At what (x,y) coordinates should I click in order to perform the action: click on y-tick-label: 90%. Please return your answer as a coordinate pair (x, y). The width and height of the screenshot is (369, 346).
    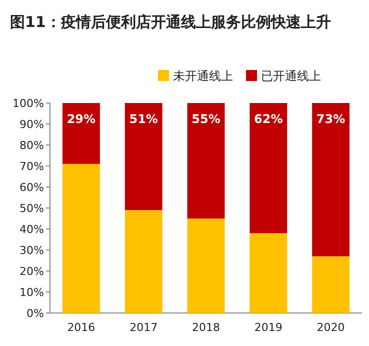
    Looking at the image, I should click on (32, 124).